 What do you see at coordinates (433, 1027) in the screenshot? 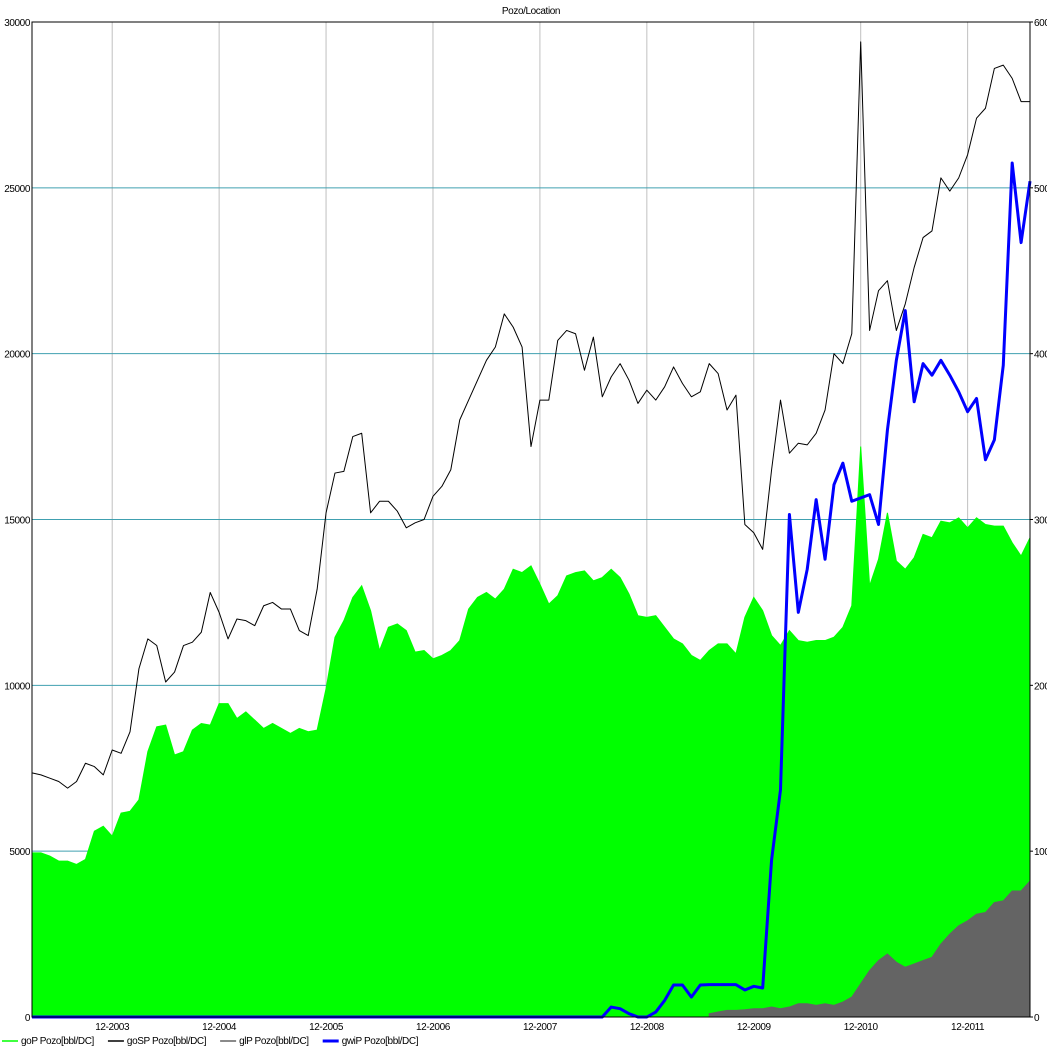
I see `x-tick-label: 12-2006` at bounding box center [433, 1027].